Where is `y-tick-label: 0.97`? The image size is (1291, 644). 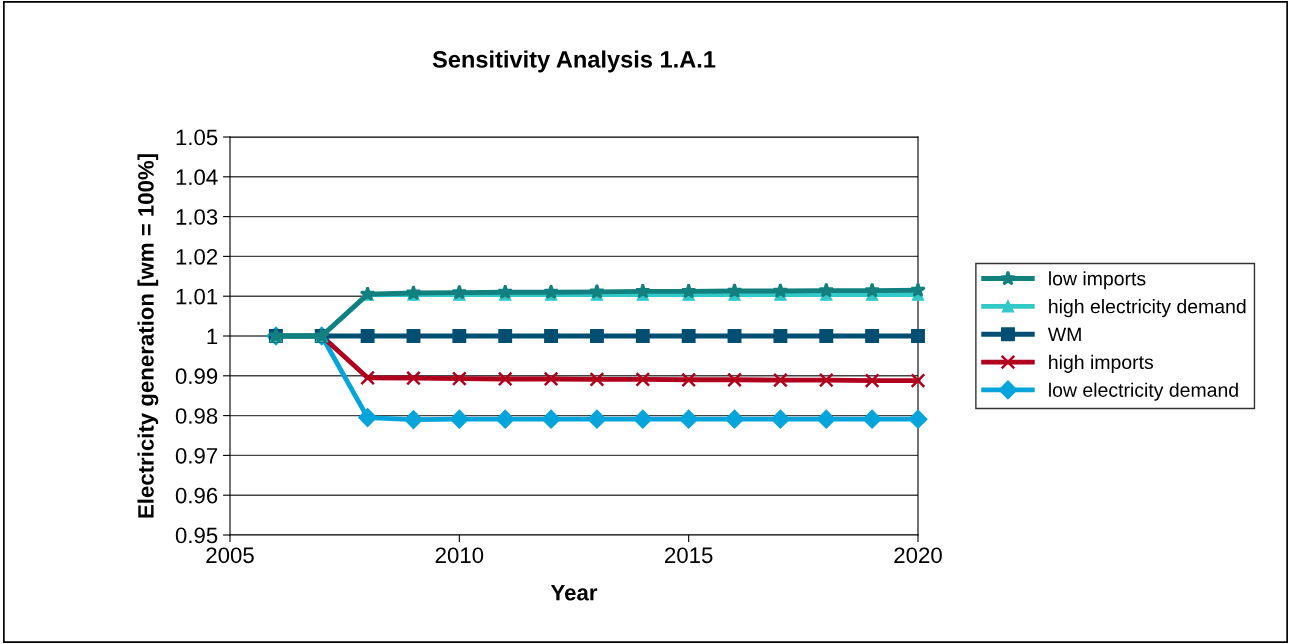 y-tick-label: 0.97 is located at coordinates (196, 455).